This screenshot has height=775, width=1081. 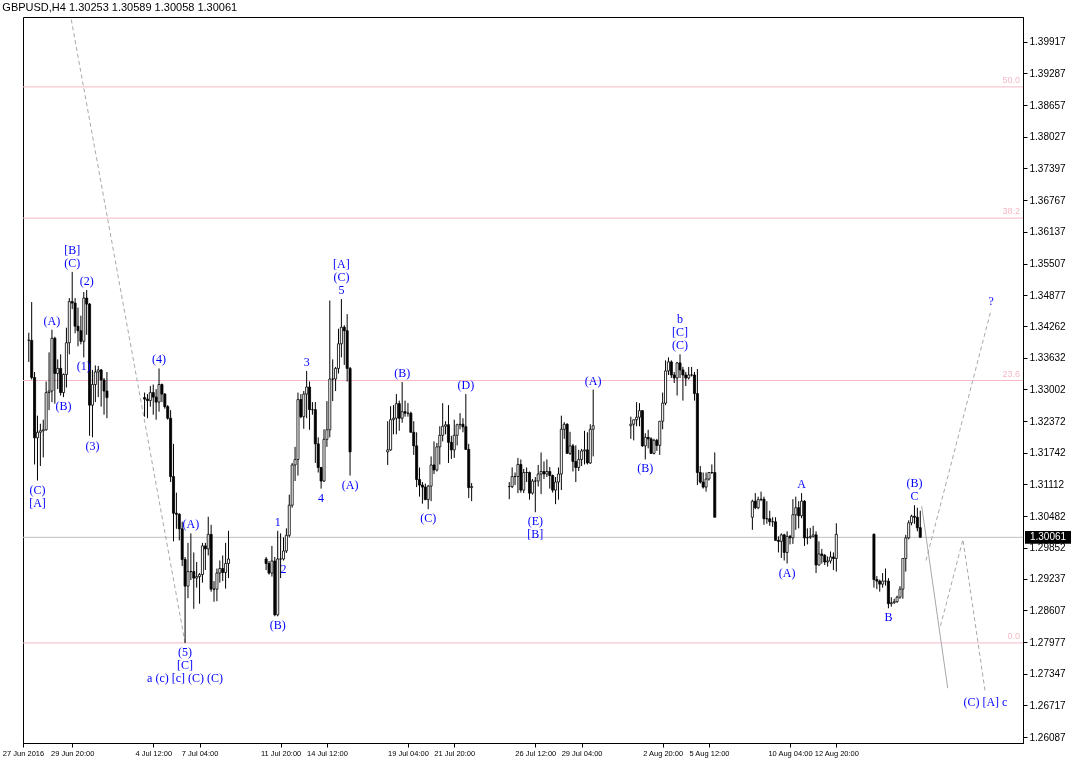 I want to click on y-tick-label: 1.39917, so click(x=1048, y=42).